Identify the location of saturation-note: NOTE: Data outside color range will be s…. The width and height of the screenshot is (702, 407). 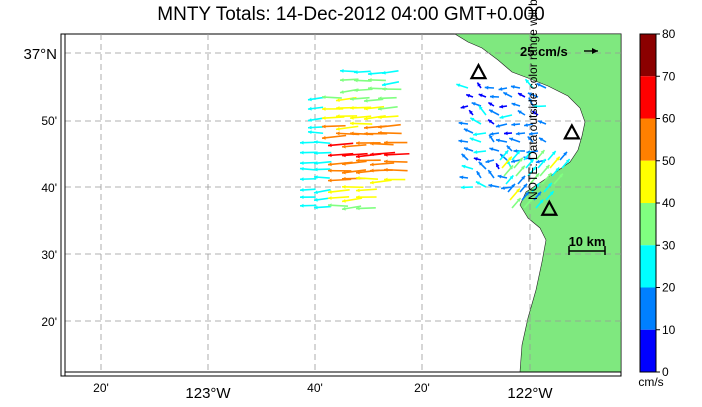
(533, 100).